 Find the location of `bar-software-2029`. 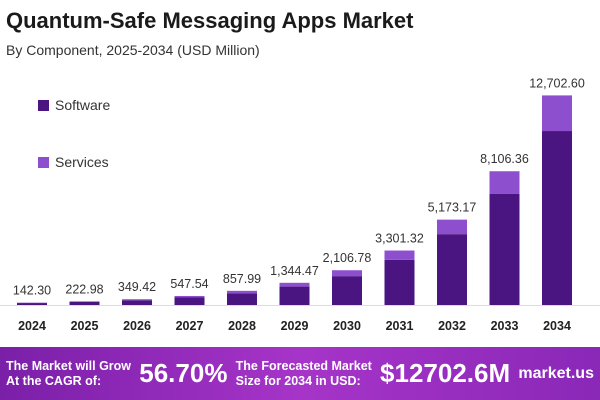

bar-software-2029 is located at coordinates (294, 295).